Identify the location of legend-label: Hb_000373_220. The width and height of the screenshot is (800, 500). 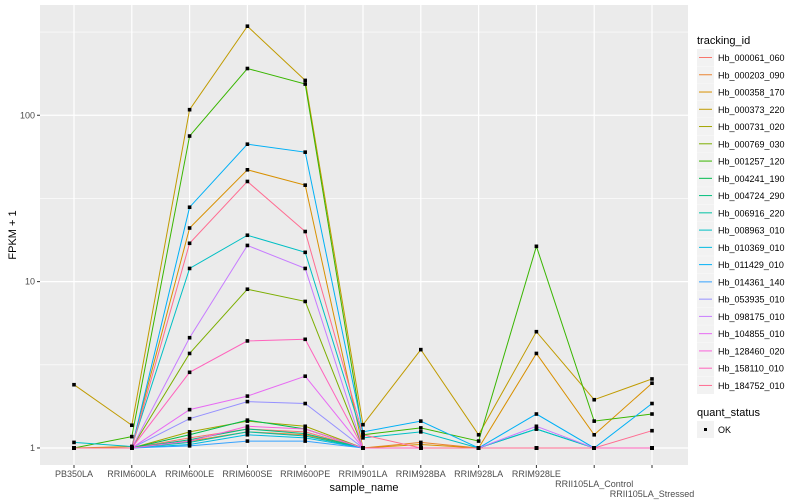
(751, 110).